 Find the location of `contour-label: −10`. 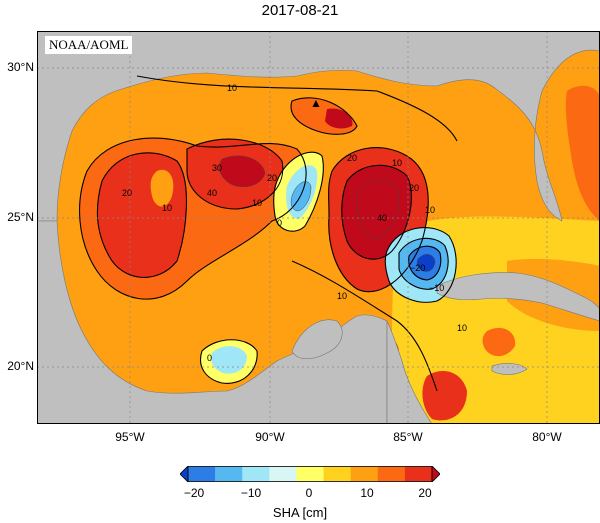

contour-label: −10 is located at coordinates (436, 288).